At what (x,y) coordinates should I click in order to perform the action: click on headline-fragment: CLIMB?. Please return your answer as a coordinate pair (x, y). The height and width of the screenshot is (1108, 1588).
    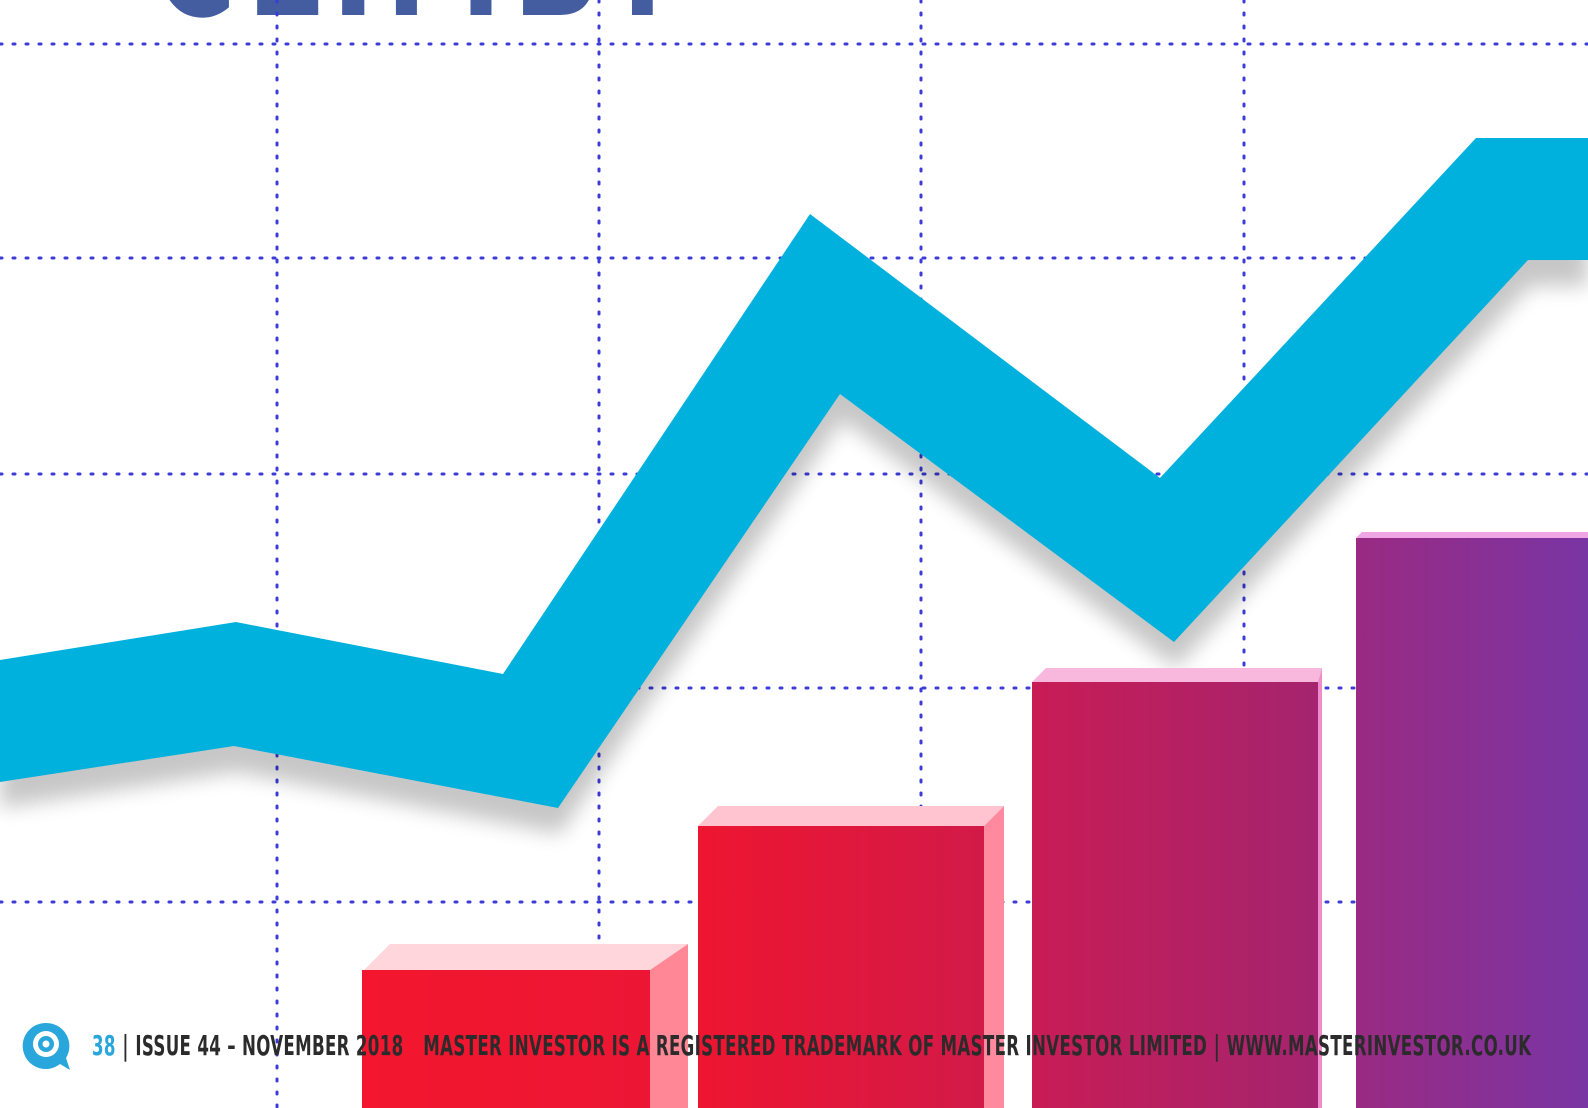
    Looking at the image, I should click on (420, 25).